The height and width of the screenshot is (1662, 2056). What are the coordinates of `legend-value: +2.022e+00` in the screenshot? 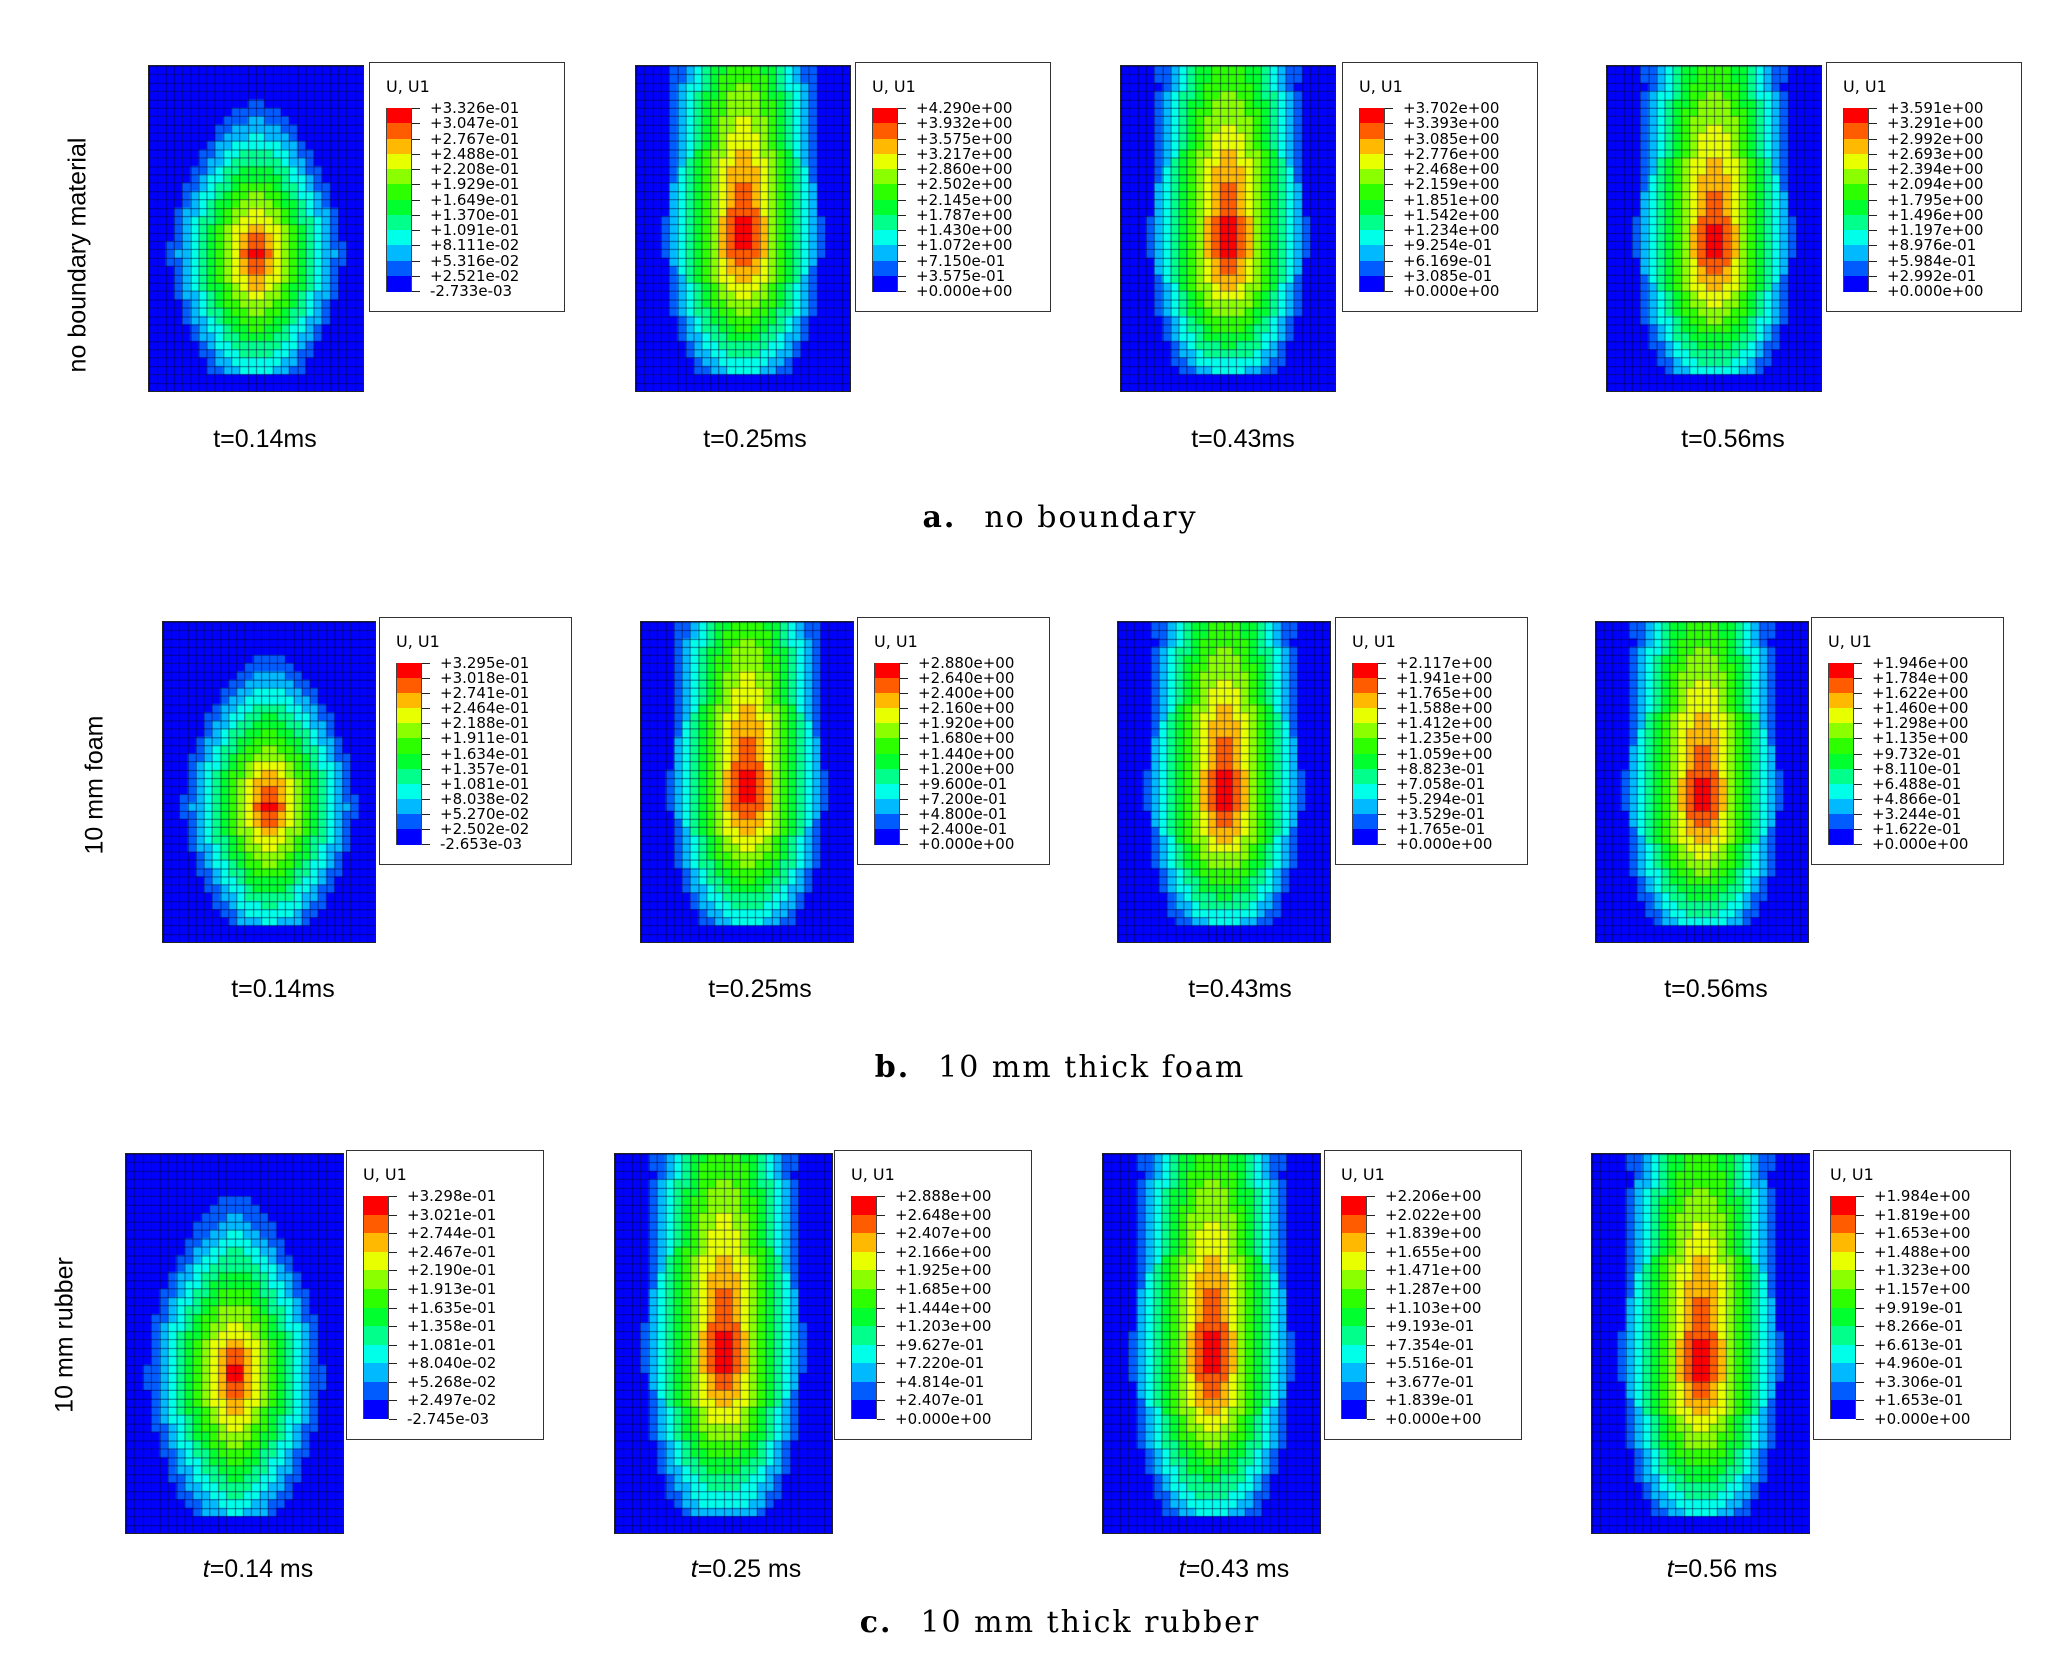 It's located at (1433, 1214).